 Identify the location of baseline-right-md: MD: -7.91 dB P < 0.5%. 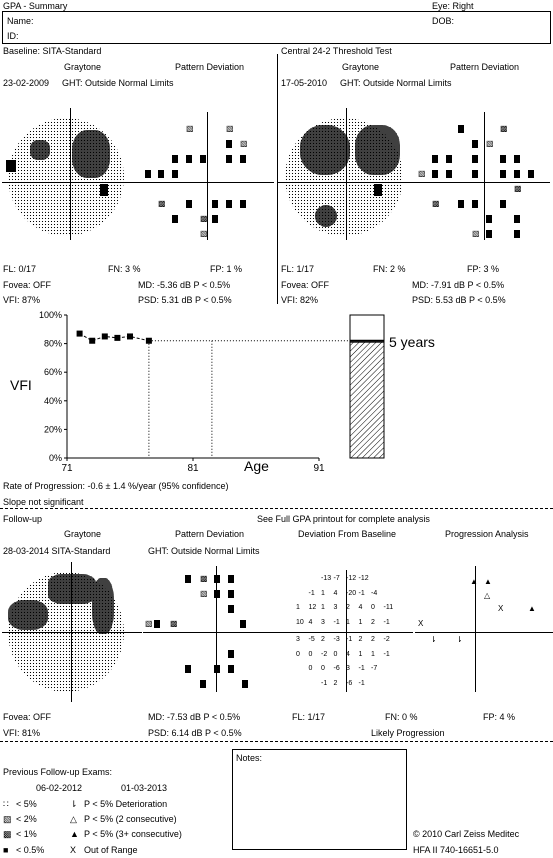
(458, 285).